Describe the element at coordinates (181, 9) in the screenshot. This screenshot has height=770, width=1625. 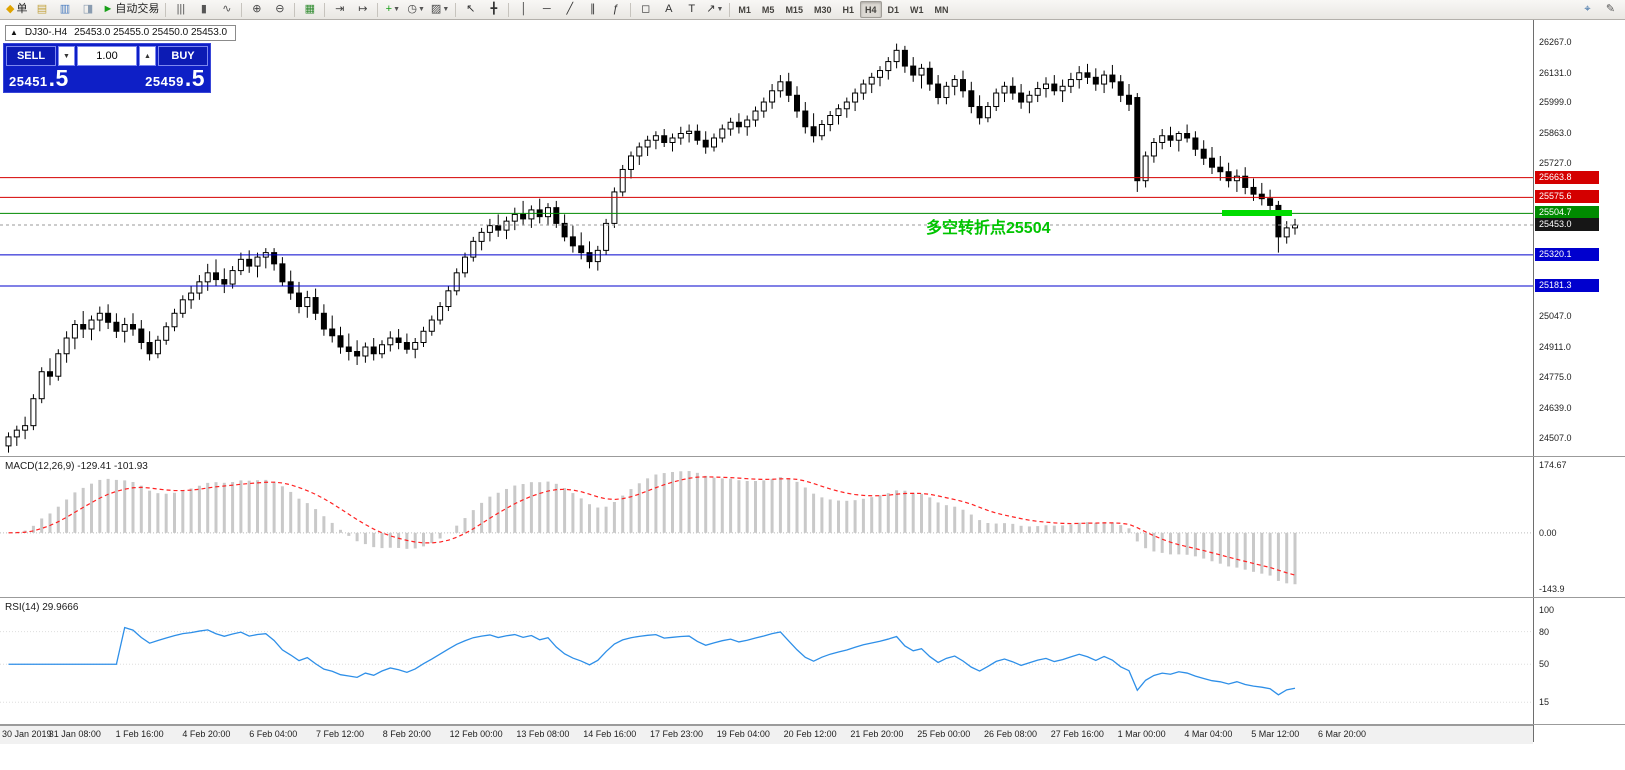
I see `bar-chart-icon: |||` at that location.